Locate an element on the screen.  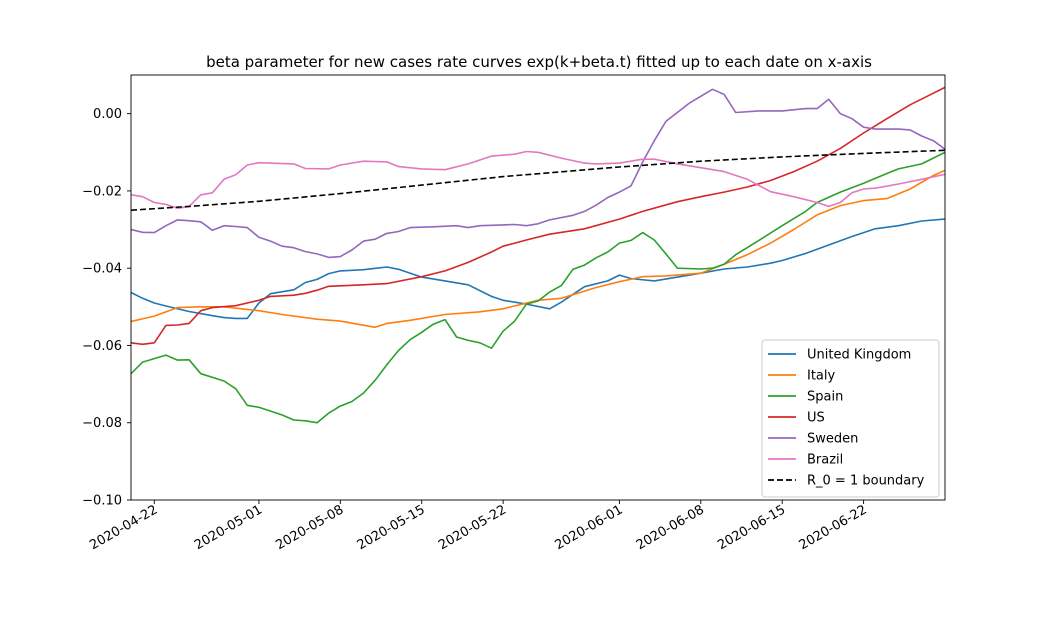
series-line-brazil is located at coordinates (538, 180).